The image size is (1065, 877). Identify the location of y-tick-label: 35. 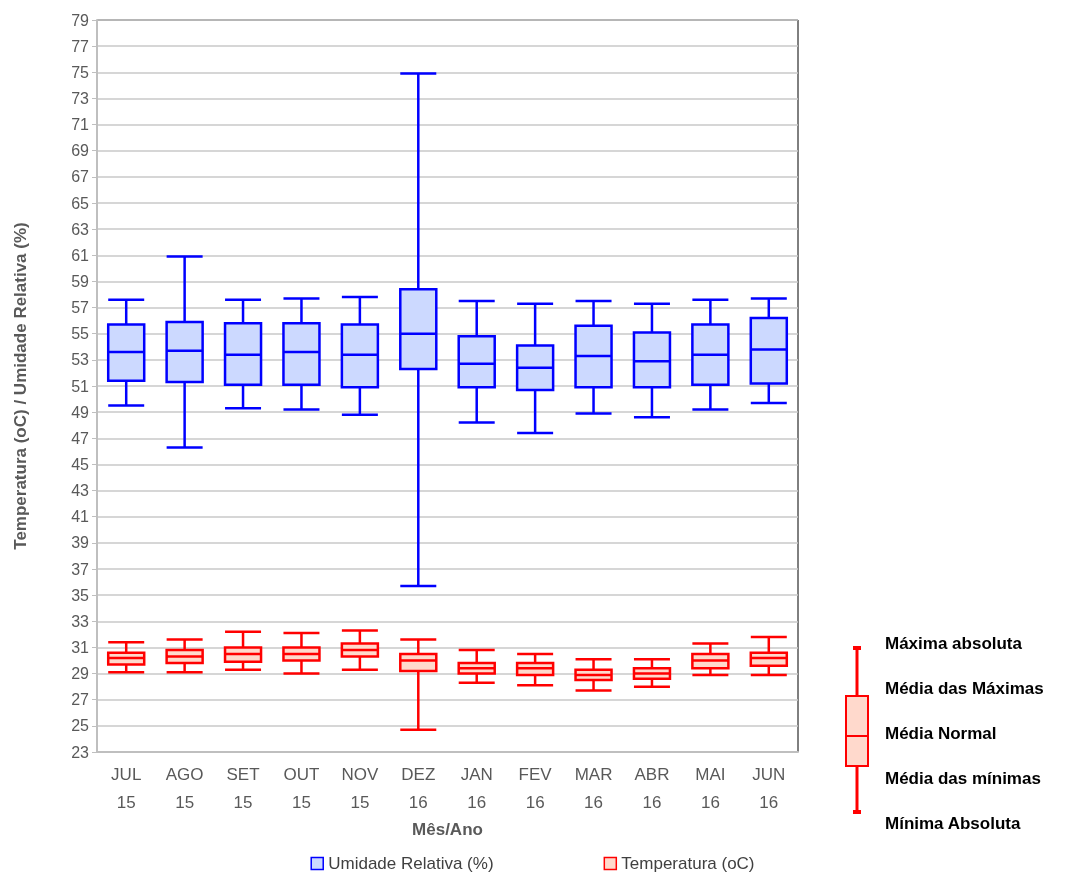
(80, 595).